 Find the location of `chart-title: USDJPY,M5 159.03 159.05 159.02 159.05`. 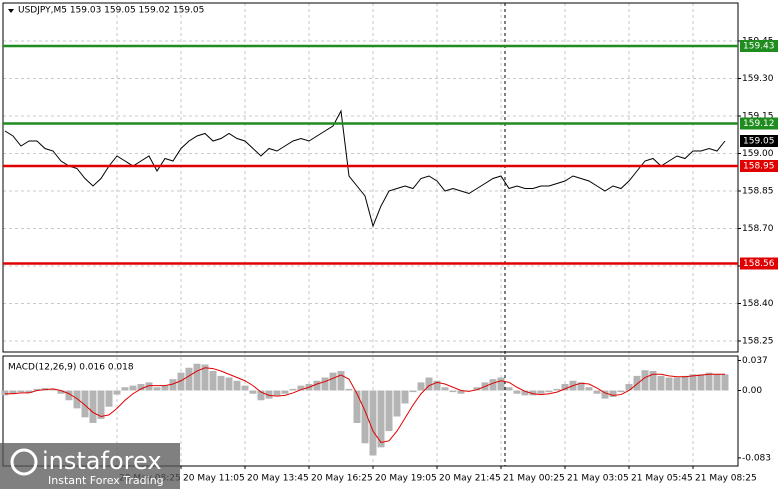

chart-title: USDJPY,M5 159.03 159.05 159.02 159.05 is located at coordinates (111, 11).